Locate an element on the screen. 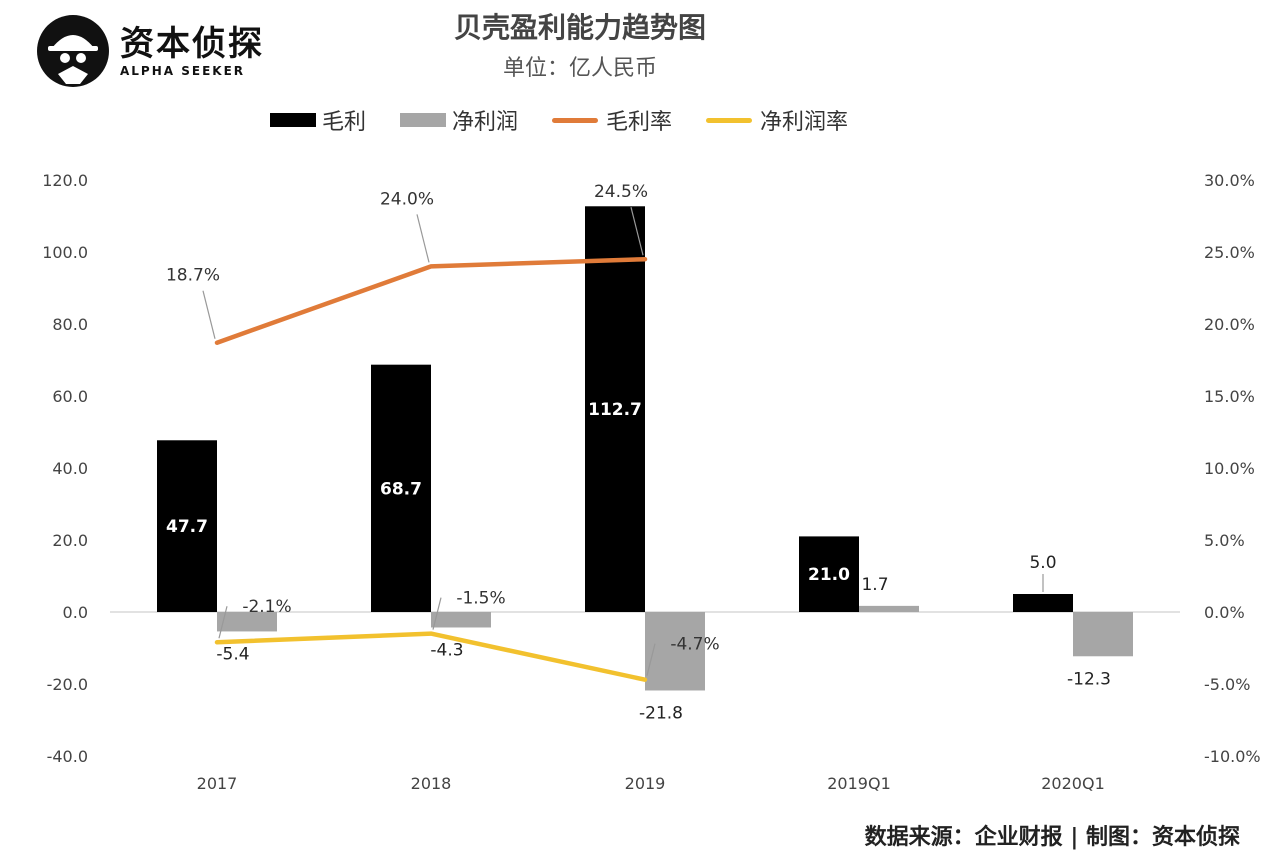 The width and height of the screenshot is (1280, 863). logo-name-en: ALPHA SEEKER is located at coordinates (183, 71).